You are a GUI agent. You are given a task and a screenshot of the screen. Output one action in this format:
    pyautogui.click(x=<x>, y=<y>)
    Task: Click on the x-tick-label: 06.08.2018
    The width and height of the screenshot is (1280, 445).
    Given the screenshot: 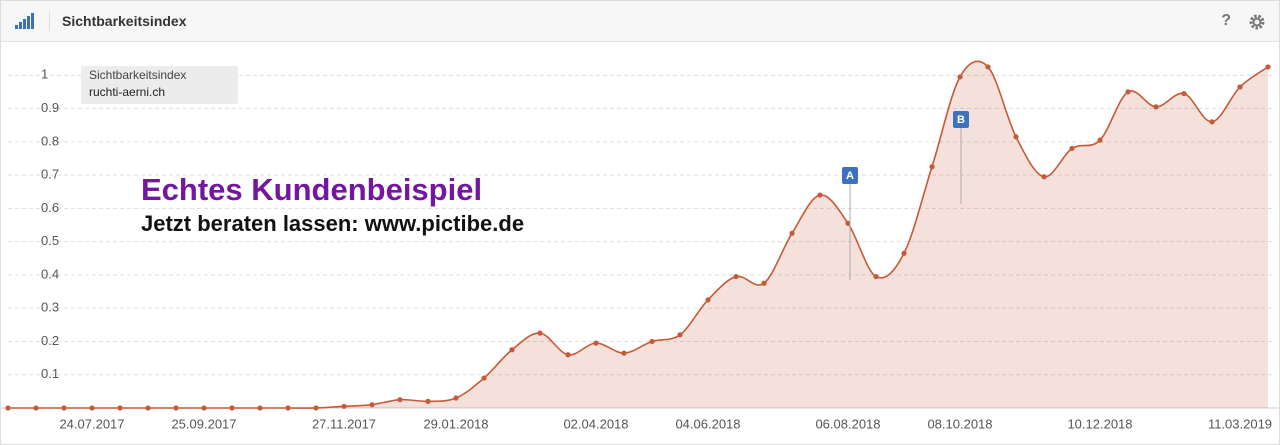 What is the action you would take?
    pyautogui.click(x=847, y=423)
    